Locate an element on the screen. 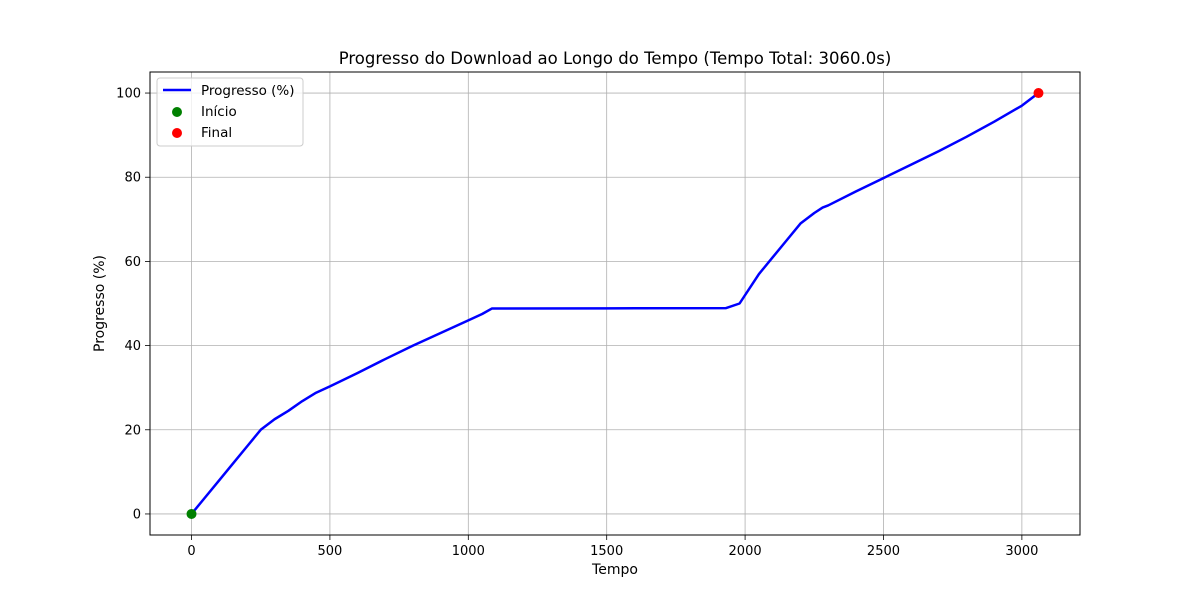  y-tick-label: 100 is located at coordinates (128, 94).